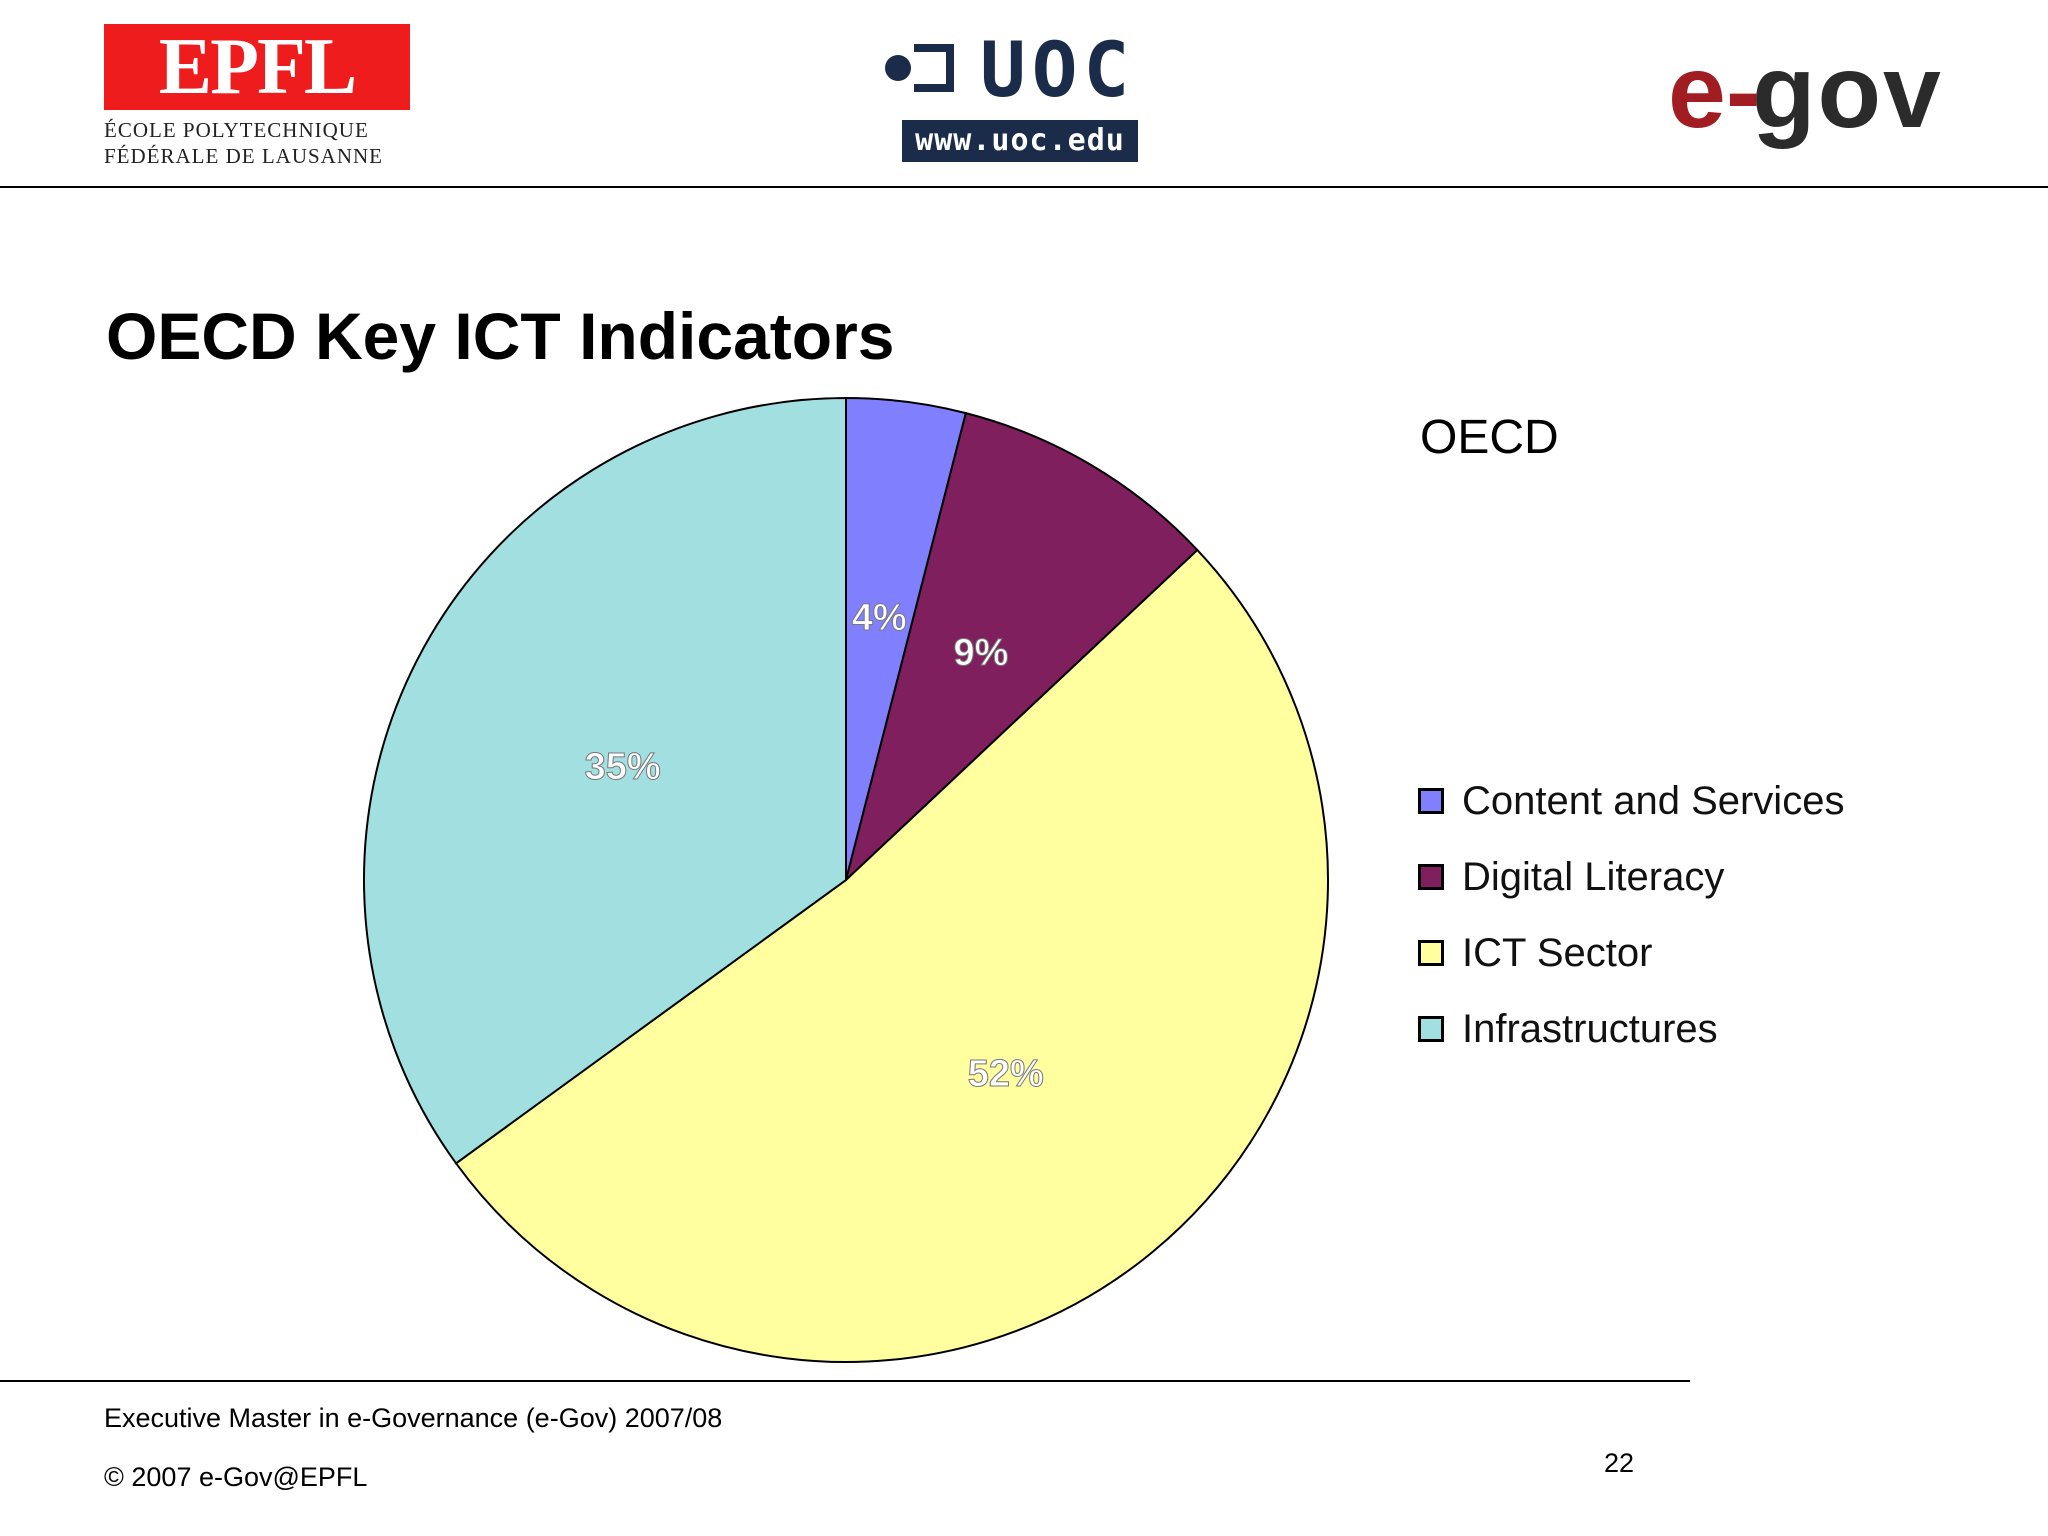 The image size is (2048, 1536). I want to click on legend-item-infrastructures: Infrastructures, so click(1696, 1042).